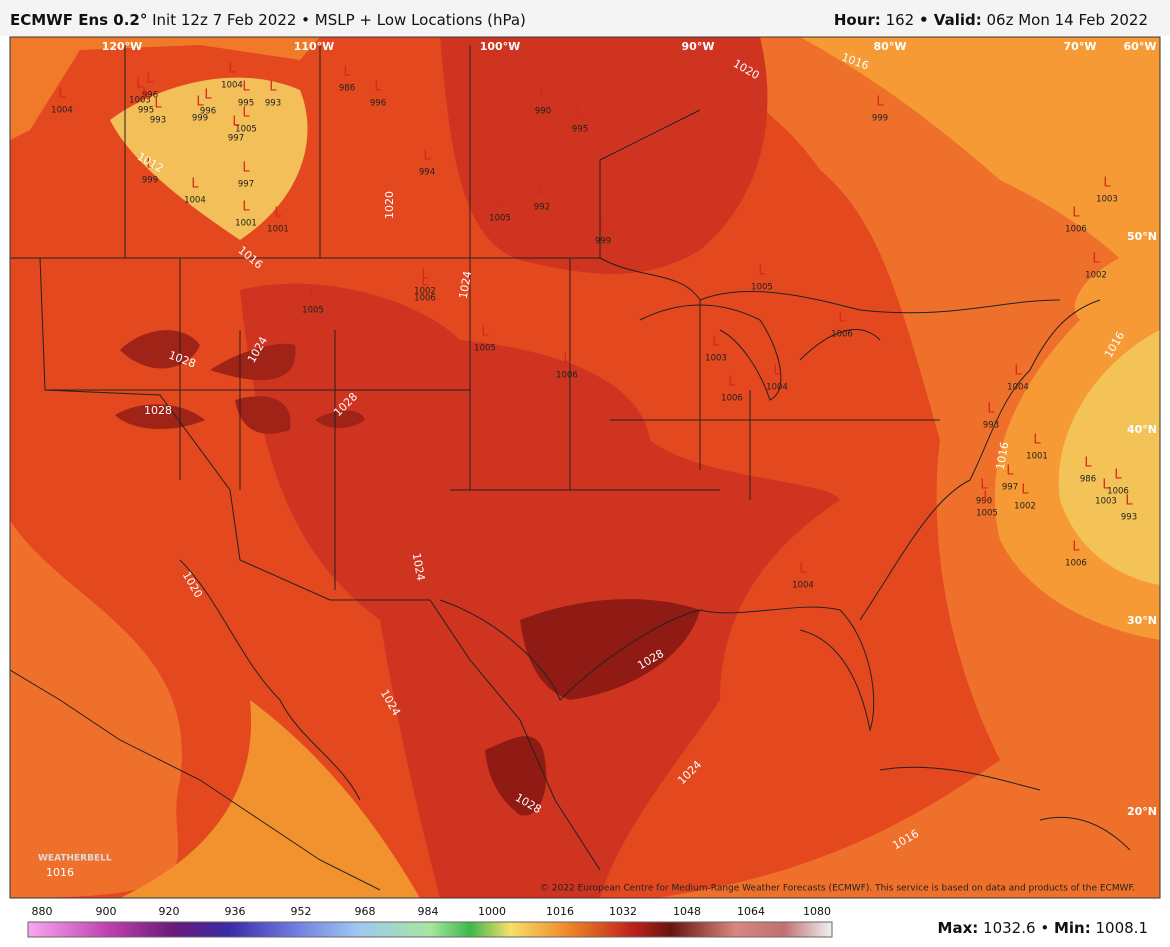 The image size is (1170, 947). Describe the element at coordinates (1072, 928) in the screenshot. I see `min-label: Min:` at that location.